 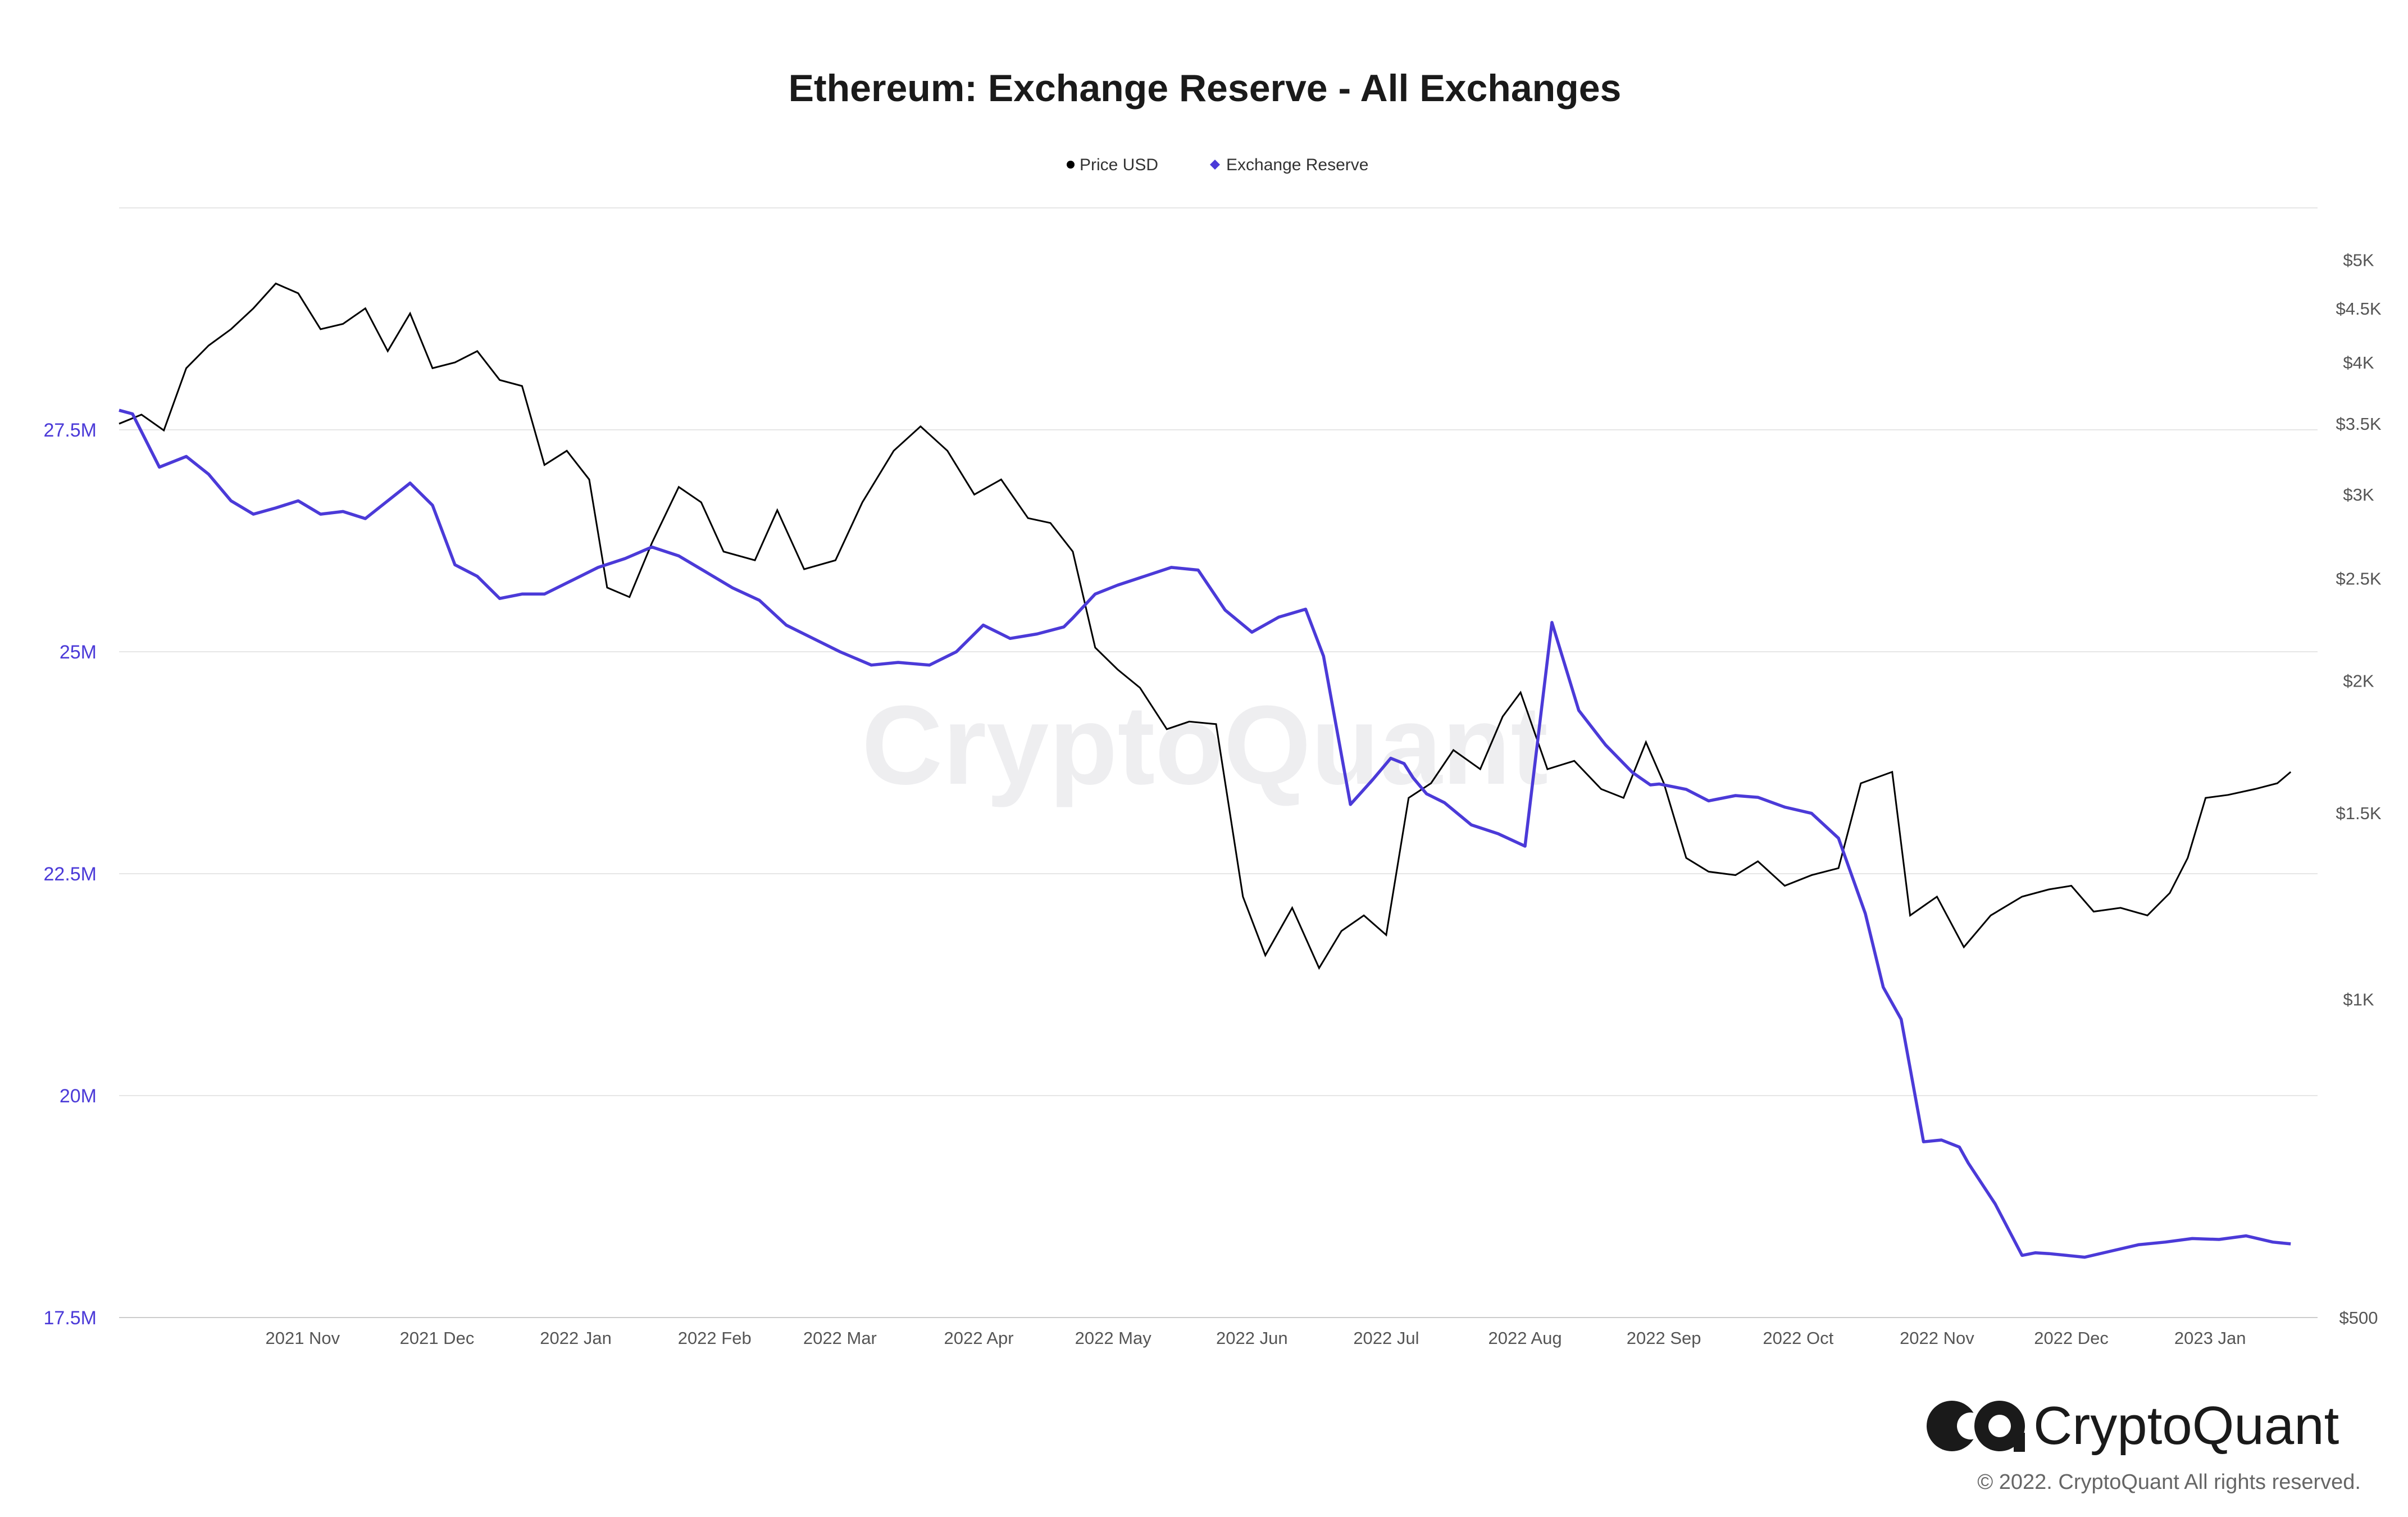 What do you see at coordinates (2210, 1338) in the screenshot?
I see `x-tick-label: 2023 Jan` at bounding box center [2210, 1338].